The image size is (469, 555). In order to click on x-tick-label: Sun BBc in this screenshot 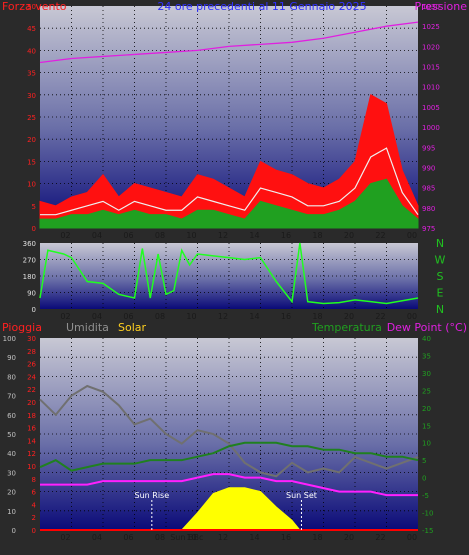, I will do `click(186, 537)`.